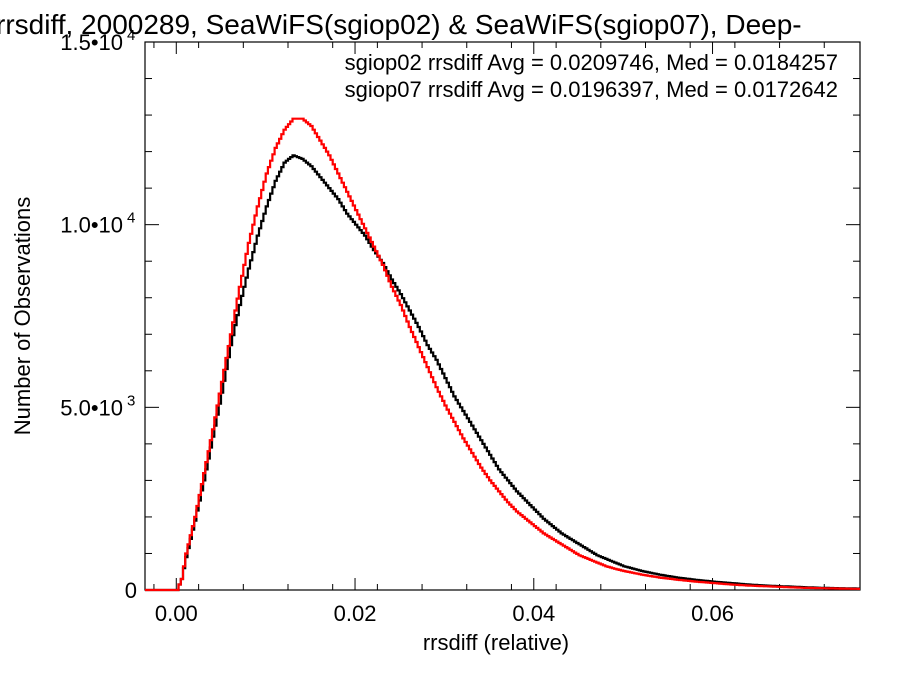 The width and height of the screenshot is (900, 675). What do you see at coordinates (176, 613) in the screenshot?
I see `x-tick-label: 0.00` at bounding box center [176, 613].